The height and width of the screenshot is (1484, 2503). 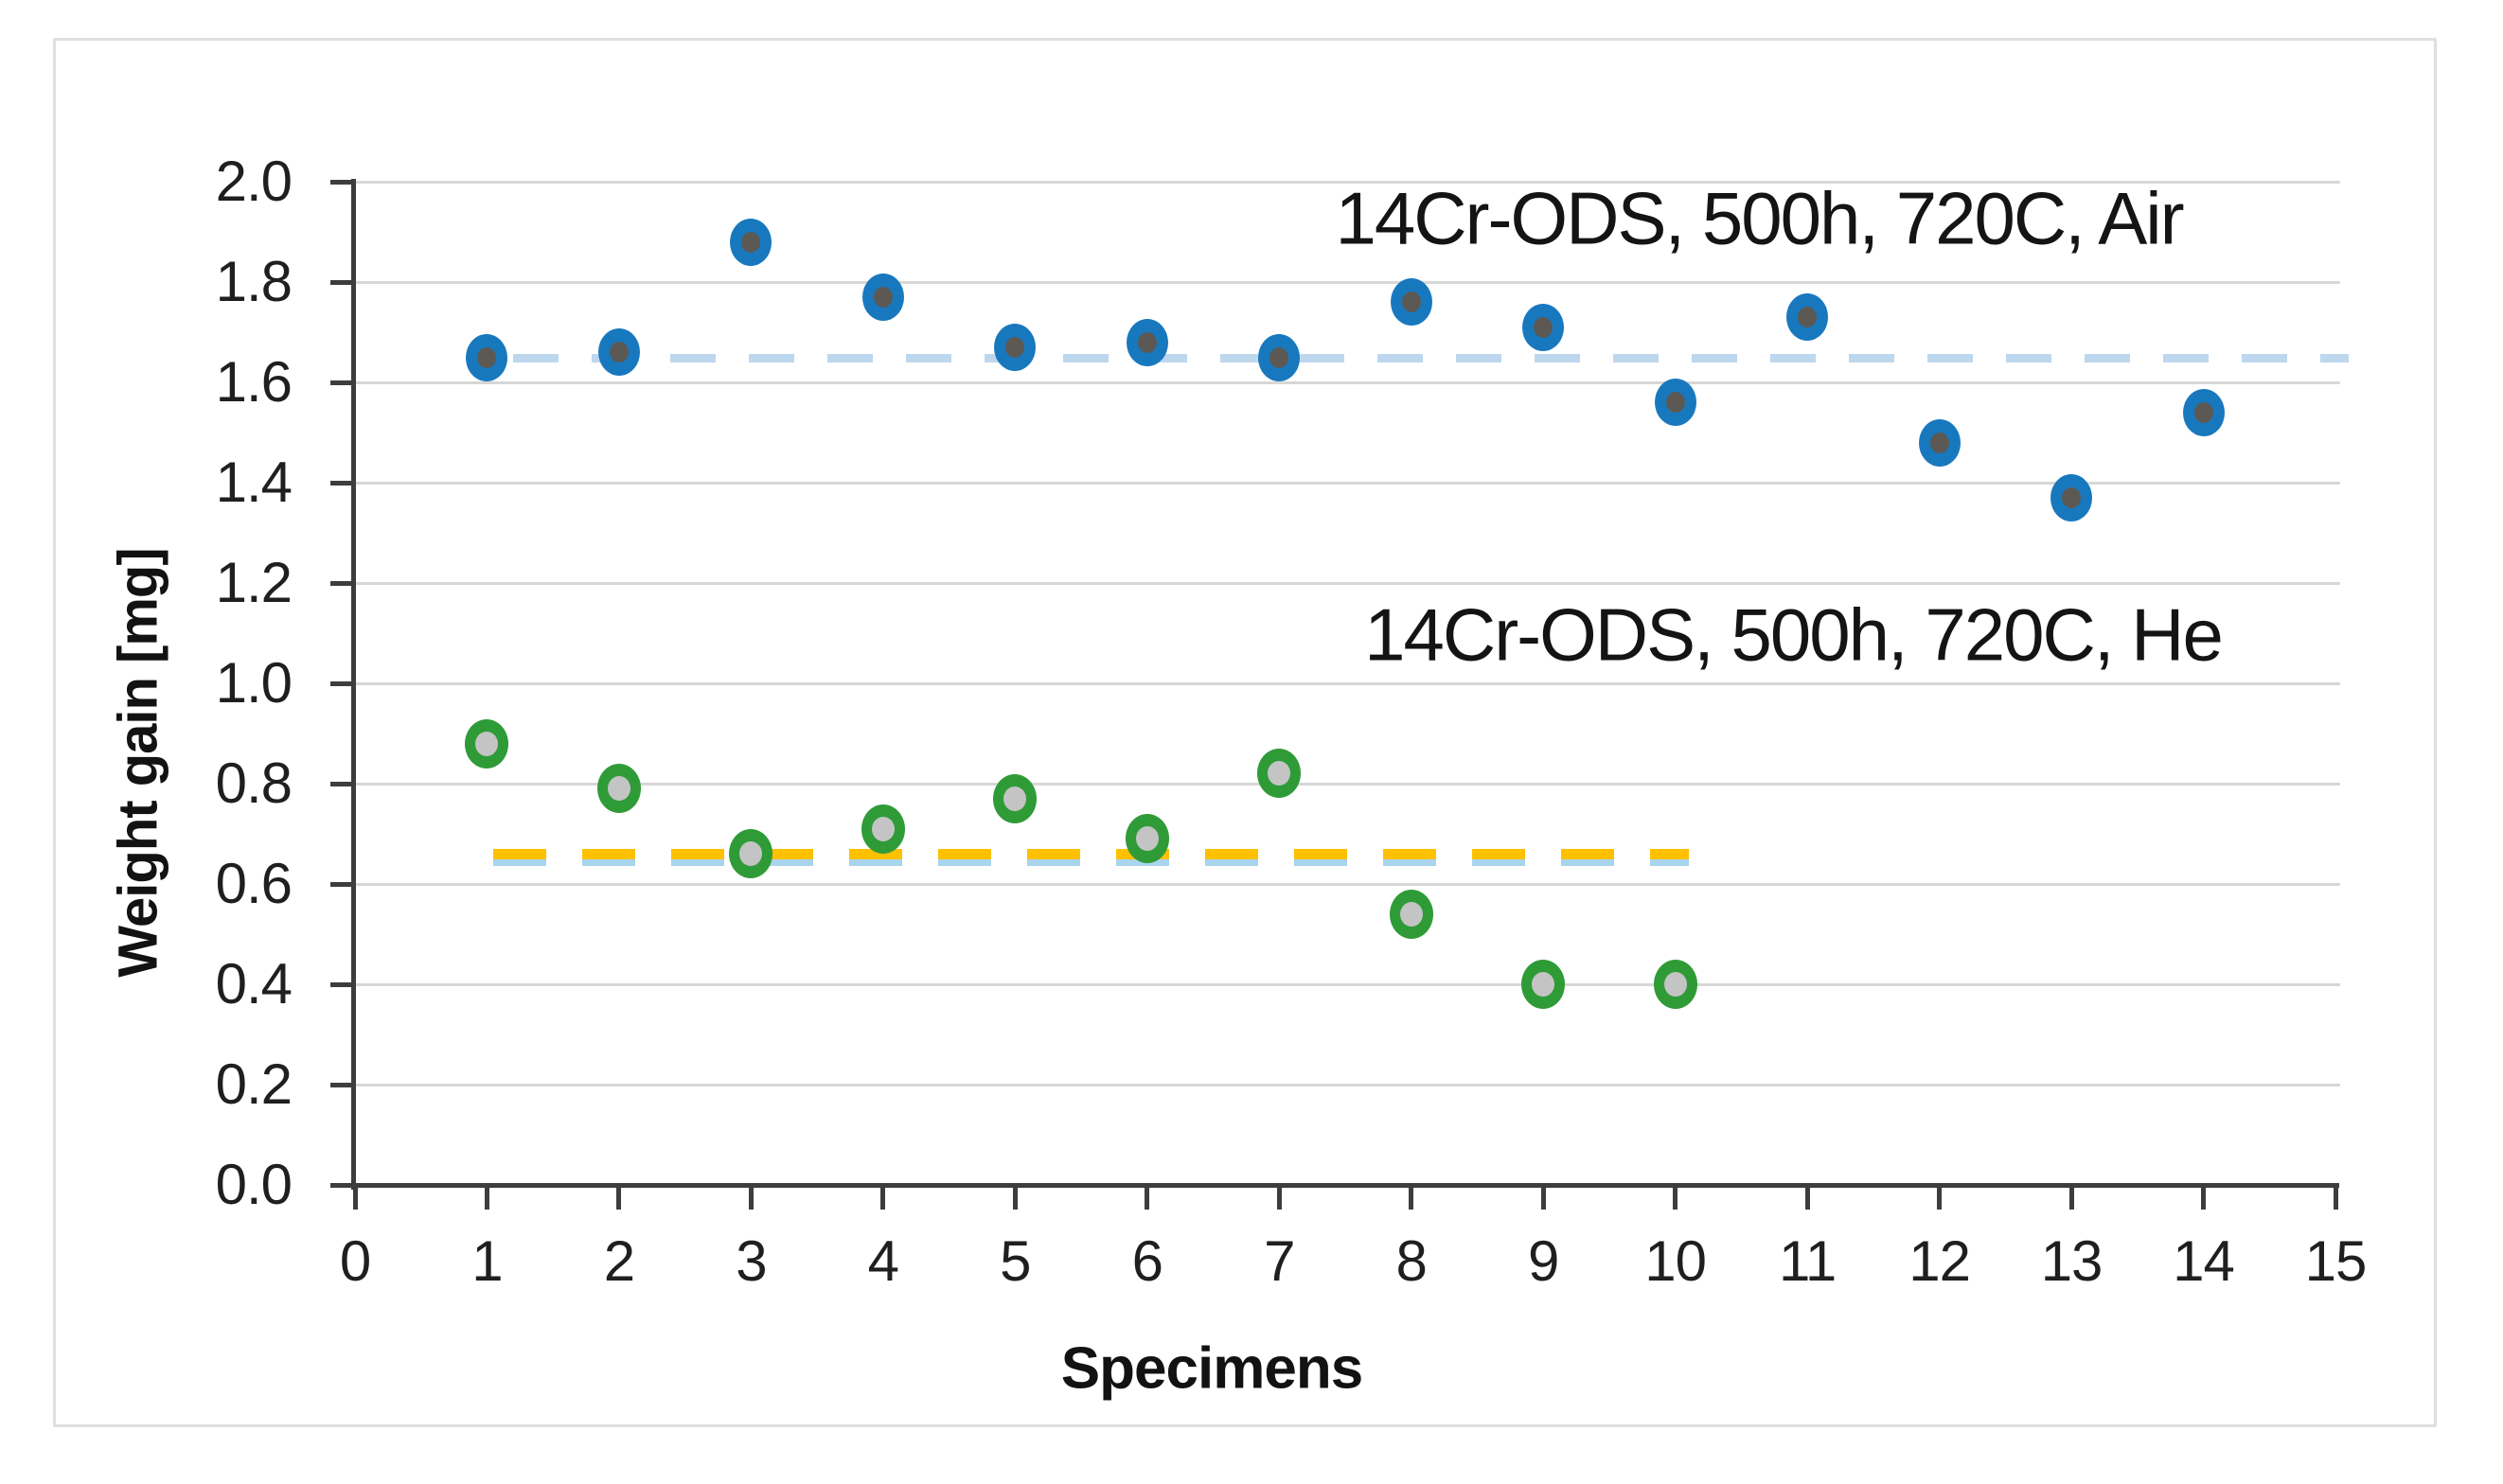 What do you see at coordinates (1759, 218) in the screenshot?
I see `series-label-air: 14Cr-ODS, 500h, 720C, Air` at bounding box center [1759, 218].